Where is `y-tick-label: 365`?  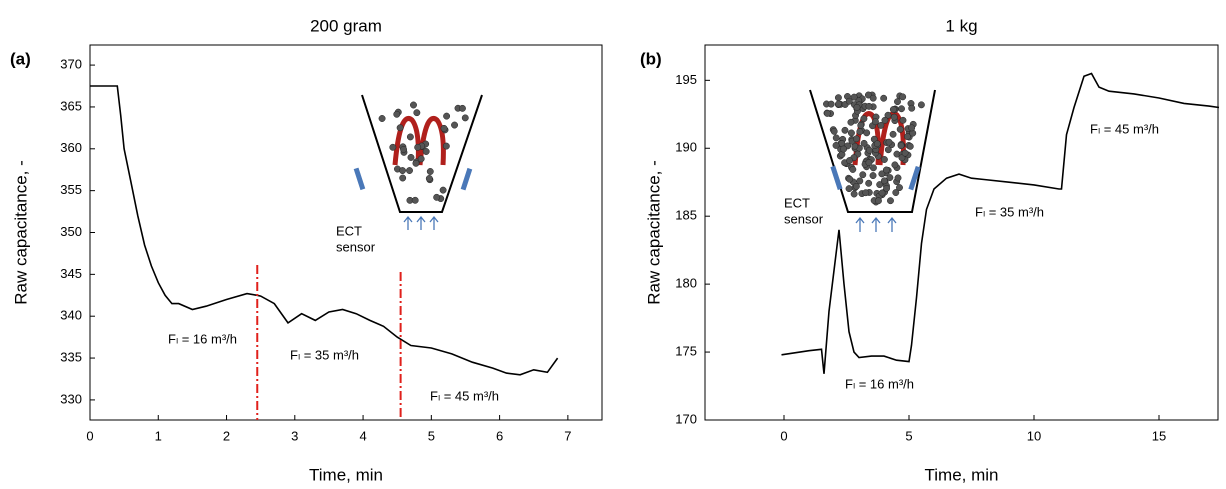
y-tick-label: 365 is located at coordinates (71, 105).